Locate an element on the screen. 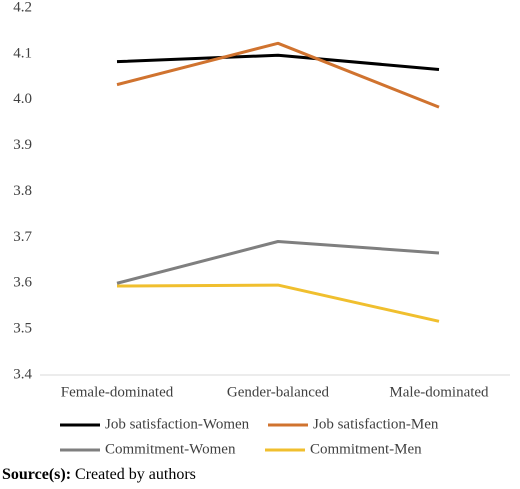  x-tick-label: Gender-balanced is located at coordinates (278, 392).